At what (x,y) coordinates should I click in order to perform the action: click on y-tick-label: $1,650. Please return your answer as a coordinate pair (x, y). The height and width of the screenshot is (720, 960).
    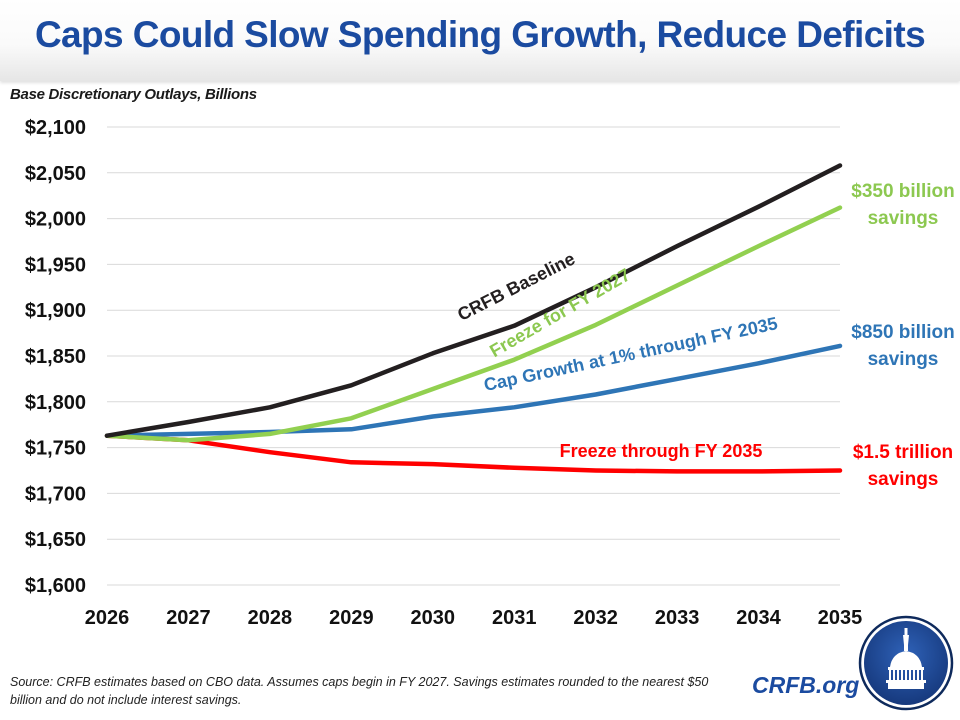
    Looking at the image, I should click on (55, 540).